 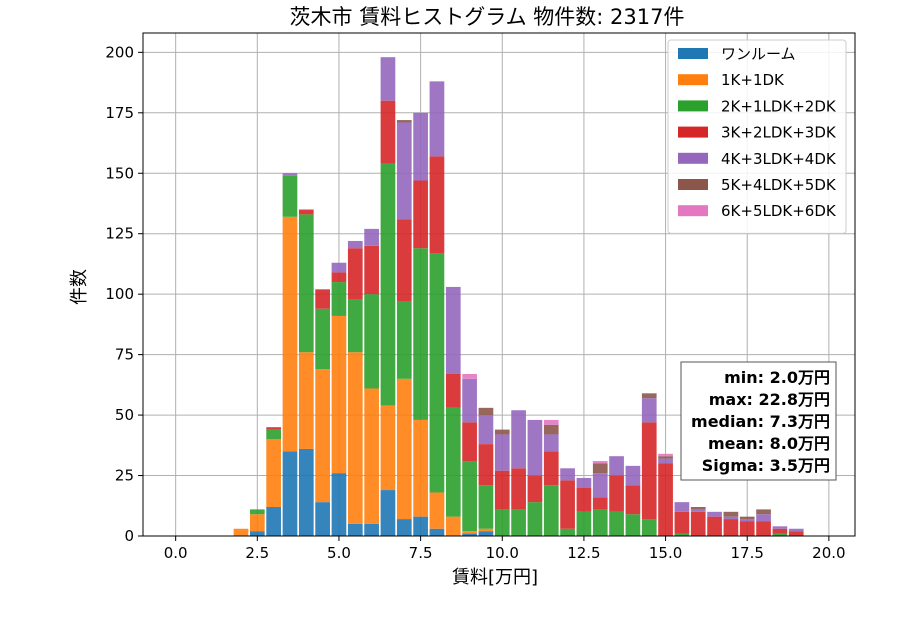 I want to click on x-tick-label: 10.0, so click(x=502, y=553).